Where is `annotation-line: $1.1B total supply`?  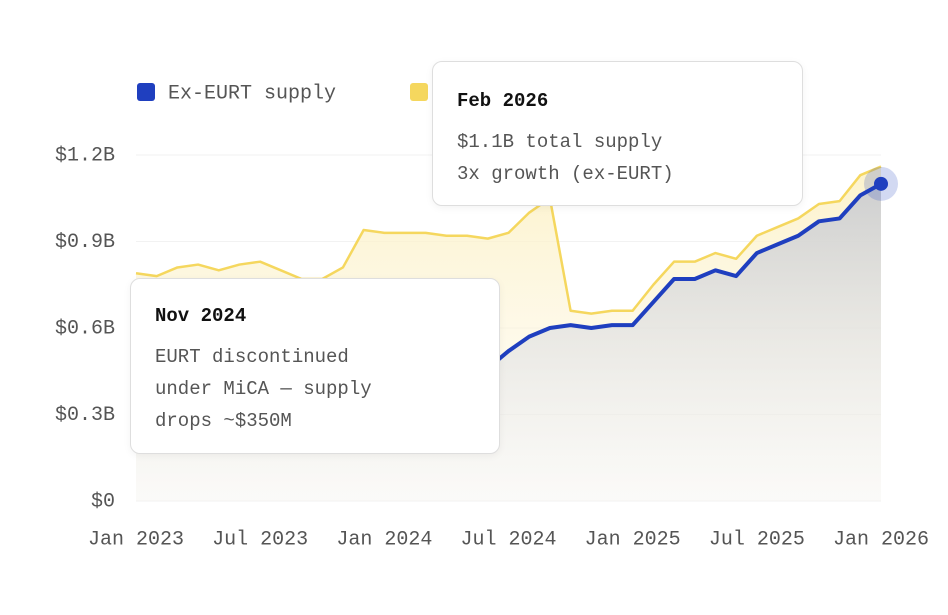 annotation-line: $1.1B total supply is located at coordinates (560, 142).